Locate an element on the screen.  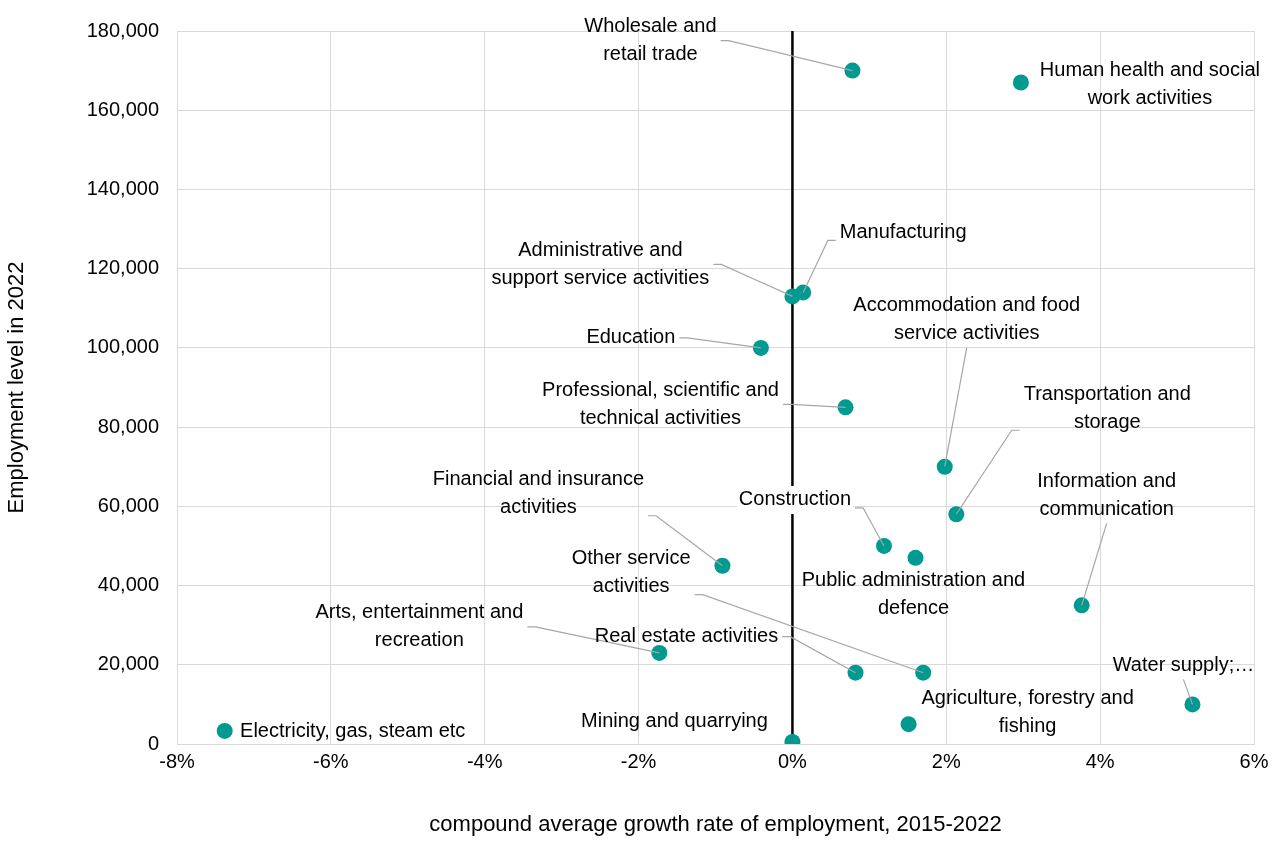
y-tick-label: 20,000 is located at coordinates (128, 663).